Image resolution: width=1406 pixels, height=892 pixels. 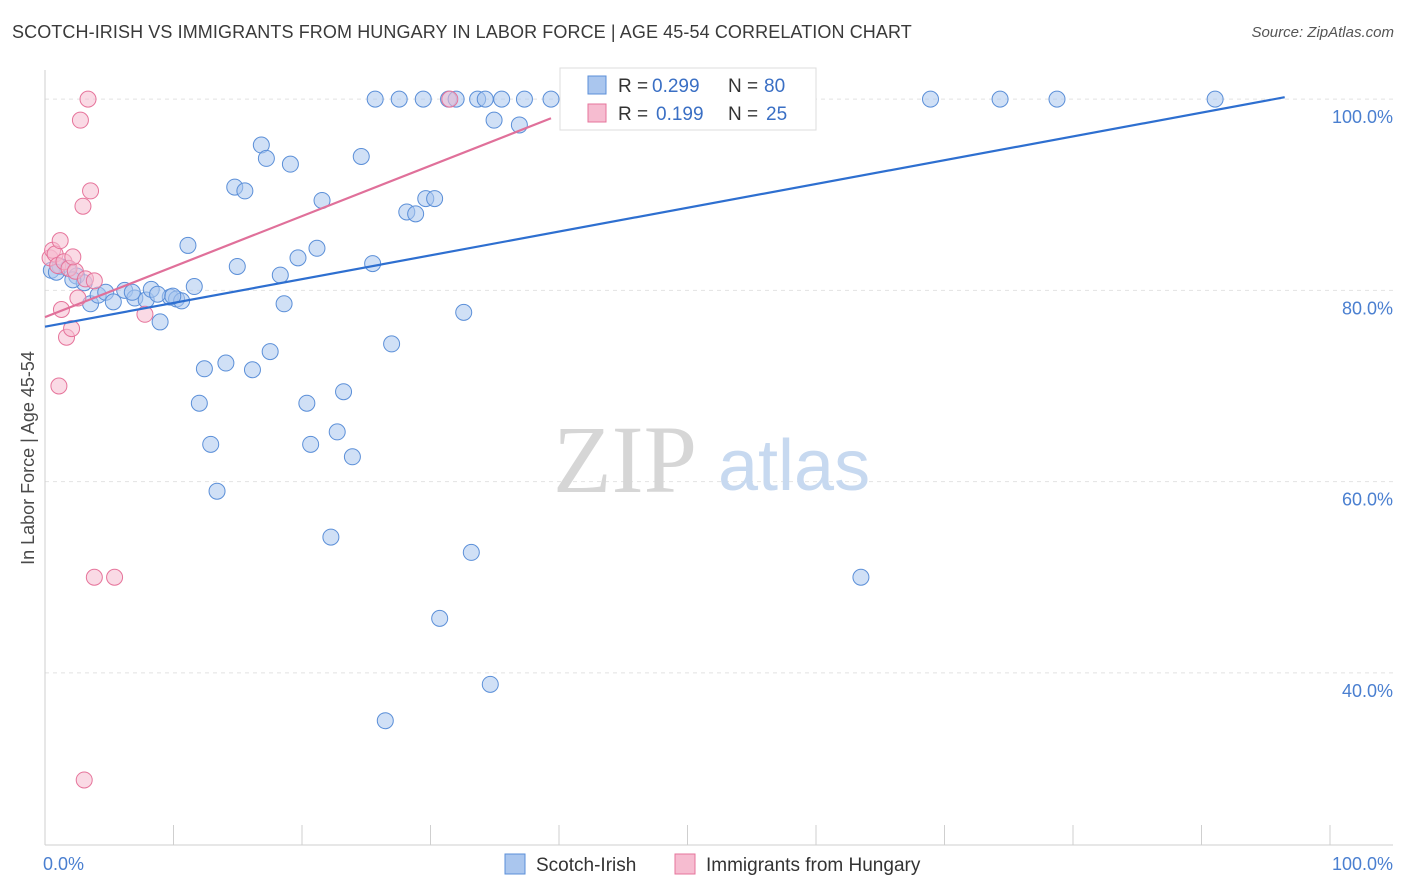 What do you see at coordinates (774, 86) in the screenshot?
I see `stats-n-value-blue: 80` at bounding box center [774, 86].